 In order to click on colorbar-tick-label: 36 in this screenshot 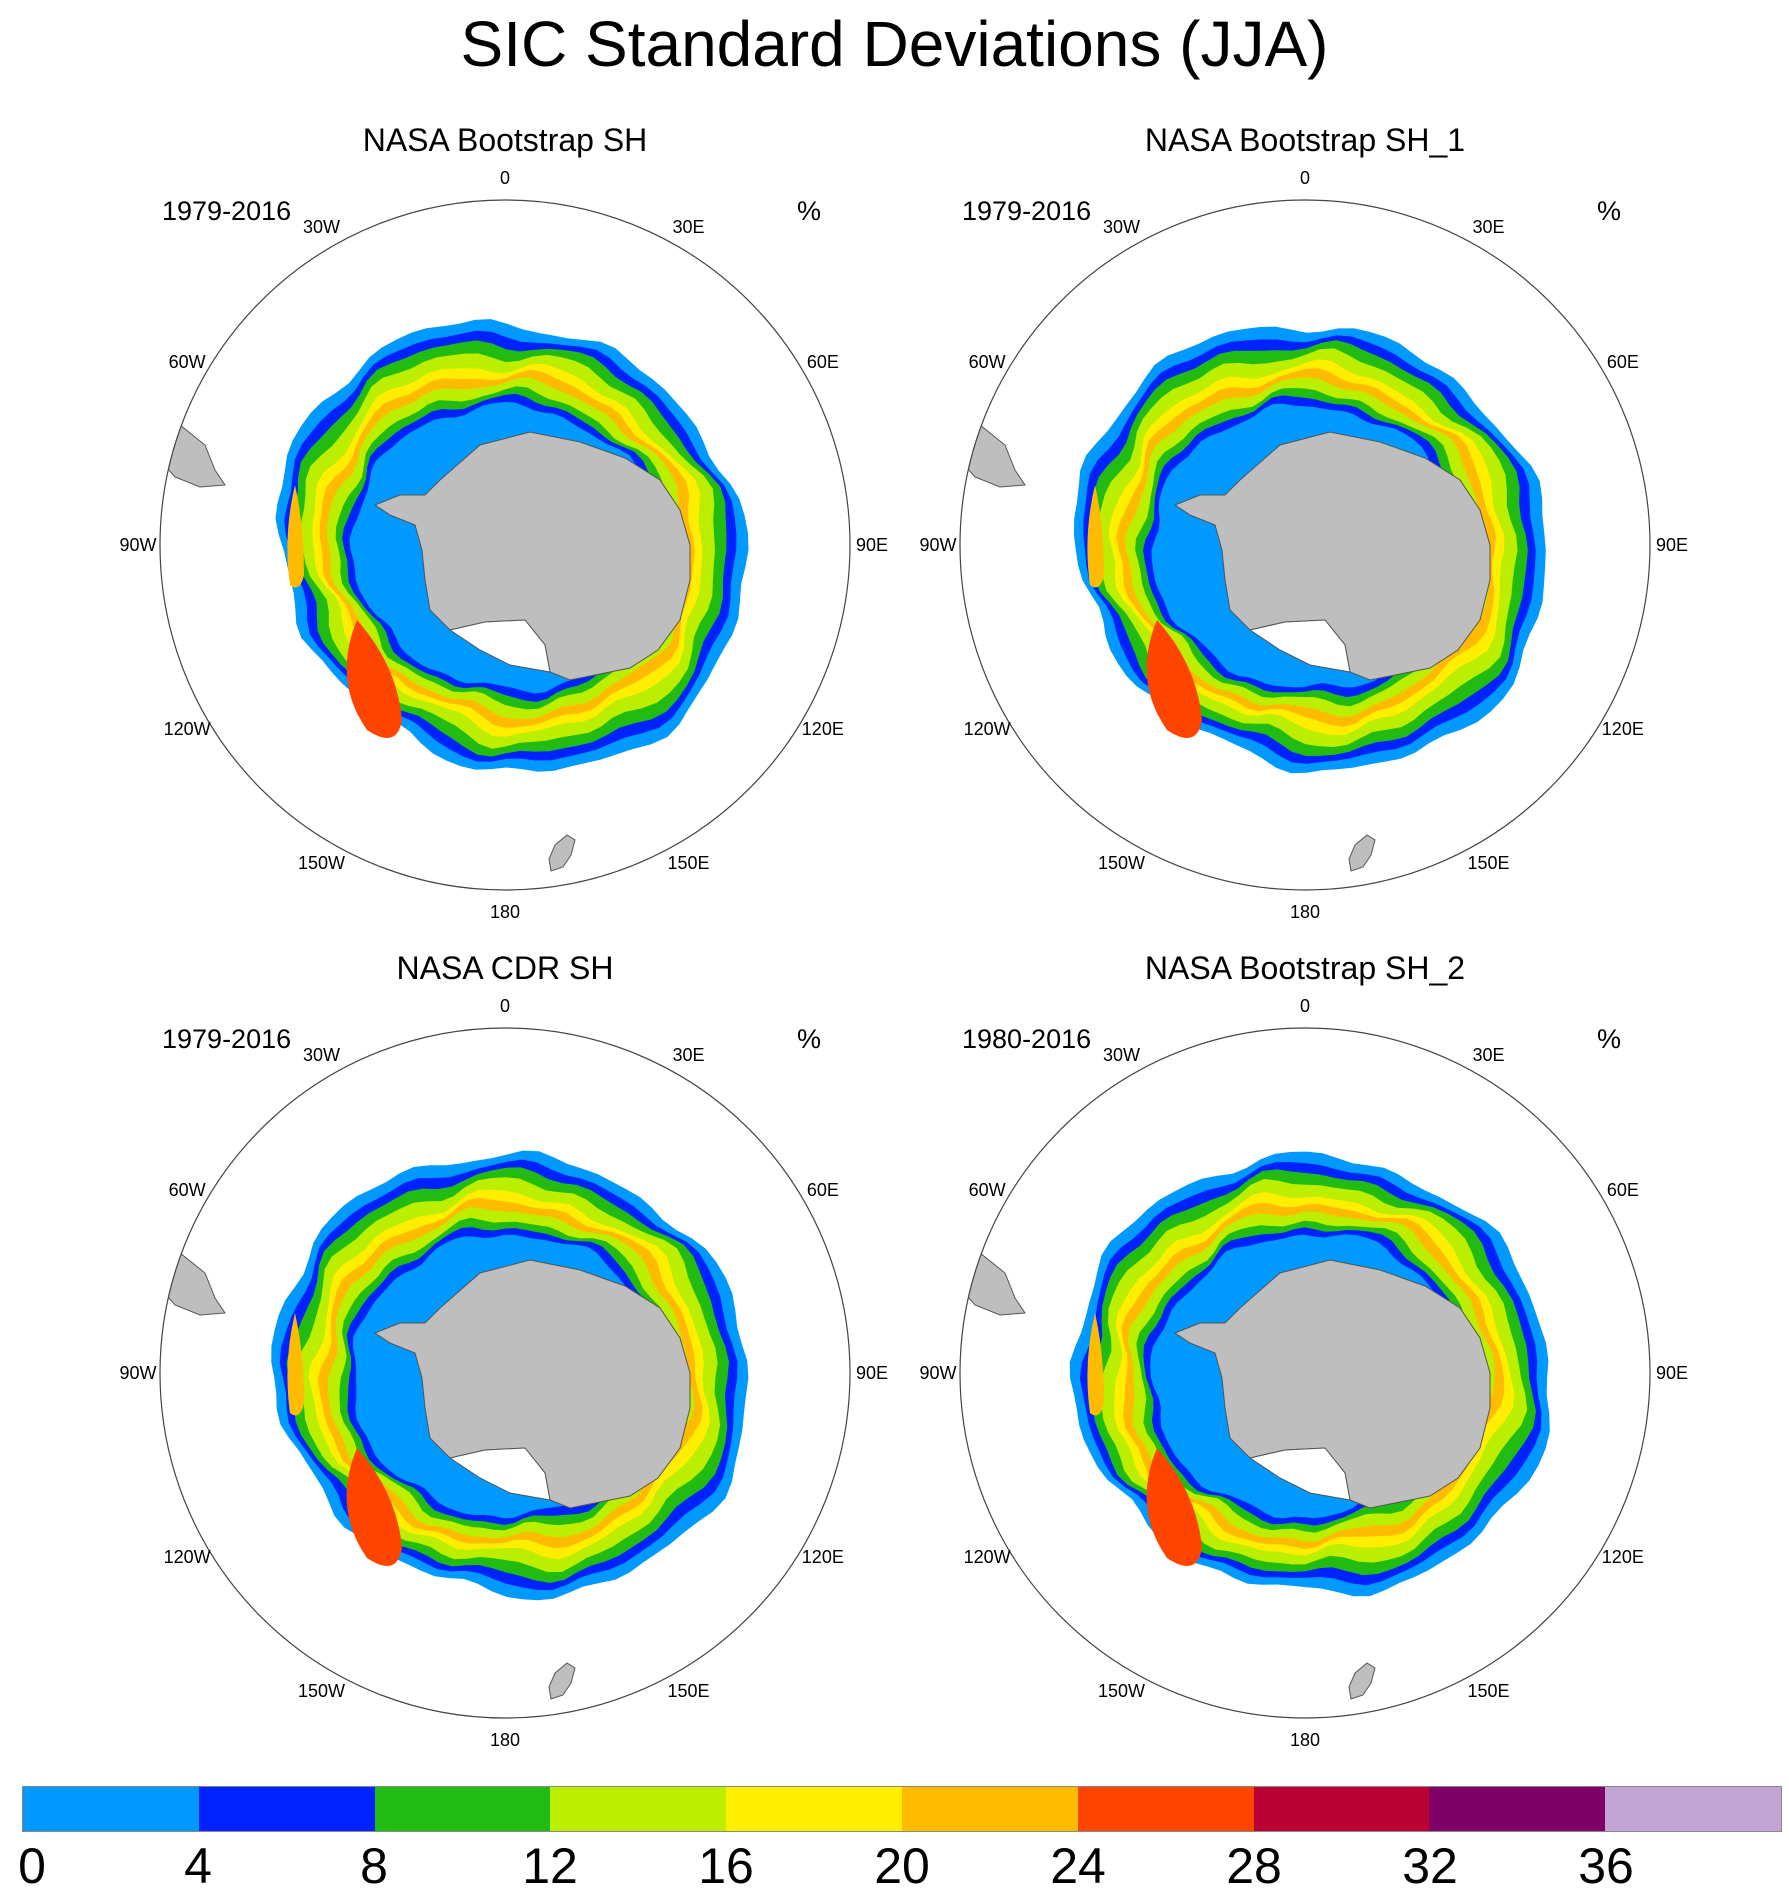, I will do `click(1606, 1866)`.